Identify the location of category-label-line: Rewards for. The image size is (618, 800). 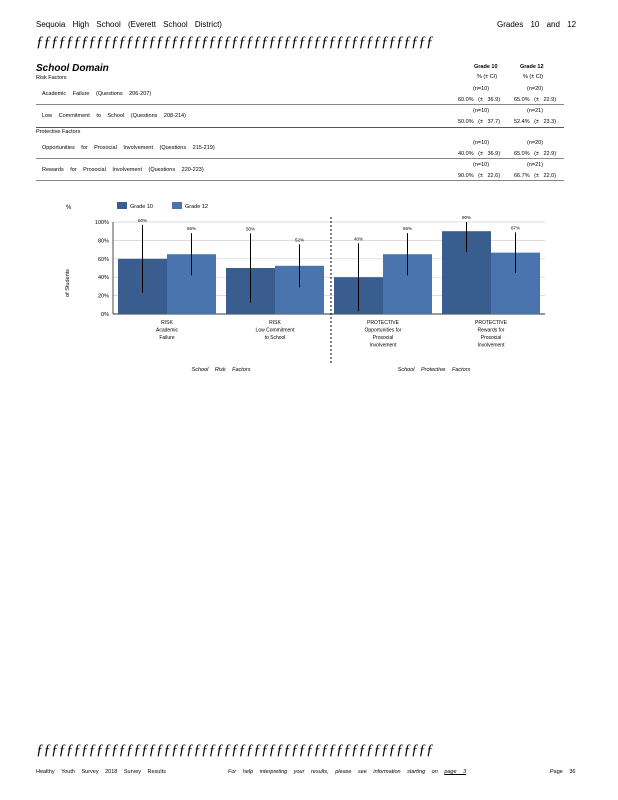
(491, 331).